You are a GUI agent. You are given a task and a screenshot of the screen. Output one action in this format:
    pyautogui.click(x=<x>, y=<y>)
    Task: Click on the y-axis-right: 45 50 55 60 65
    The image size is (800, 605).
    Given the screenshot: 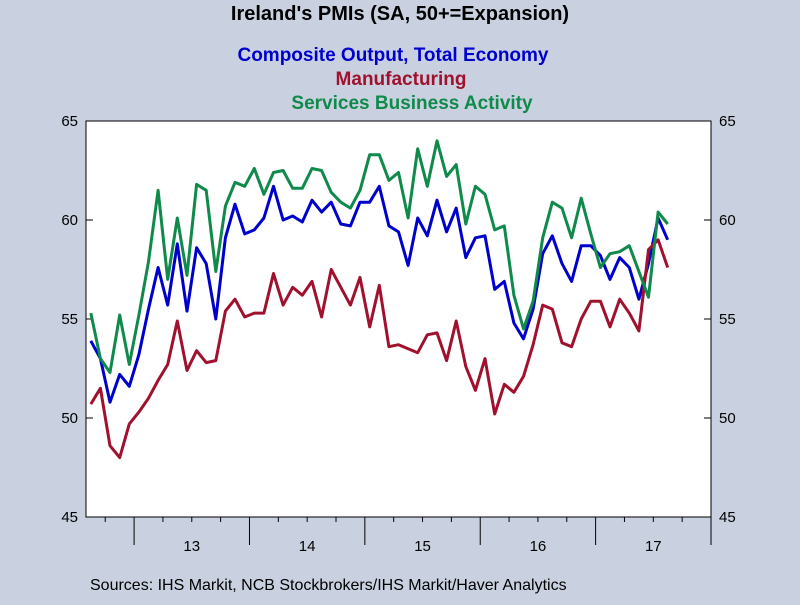 What is the action you would take?
    pyautogui.click(x=720, y=319)
    